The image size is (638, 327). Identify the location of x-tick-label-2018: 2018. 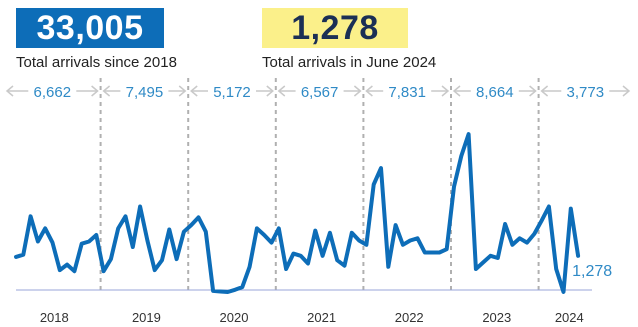
(54, 317).